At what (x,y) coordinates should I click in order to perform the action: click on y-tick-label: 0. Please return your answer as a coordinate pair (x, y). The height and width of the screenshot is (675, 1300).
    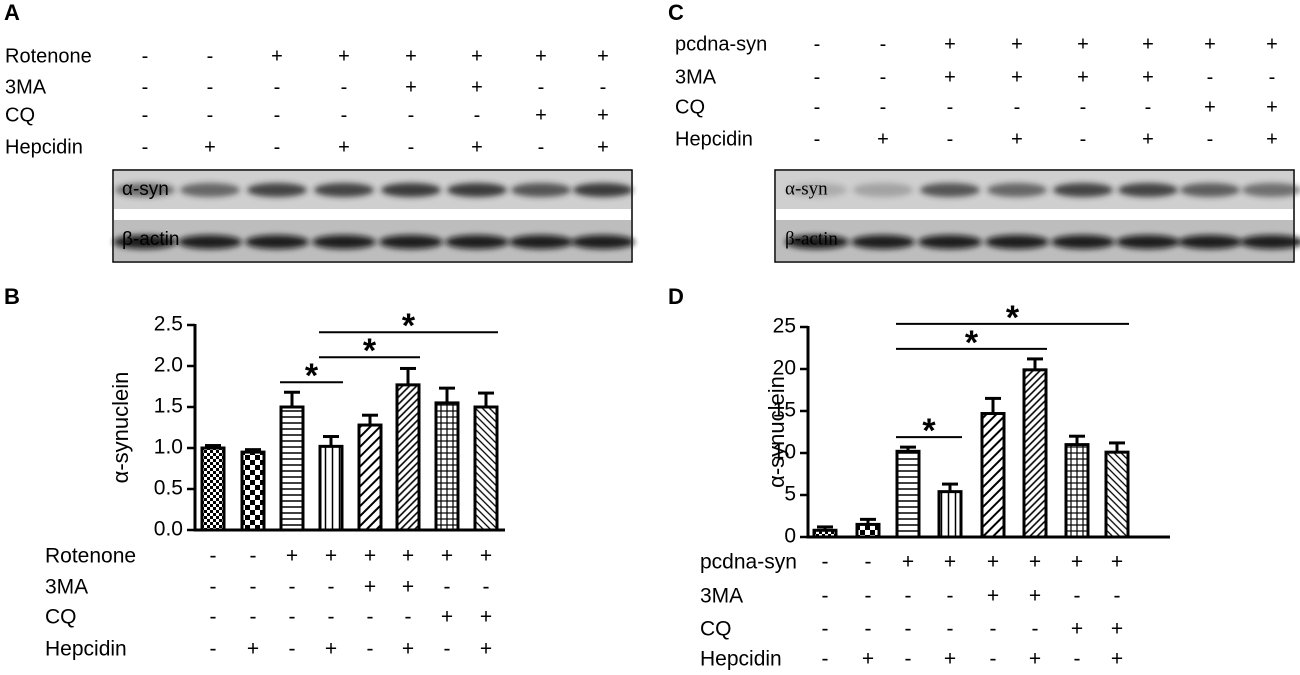
    Looking at the image, I should click on (790, 536).